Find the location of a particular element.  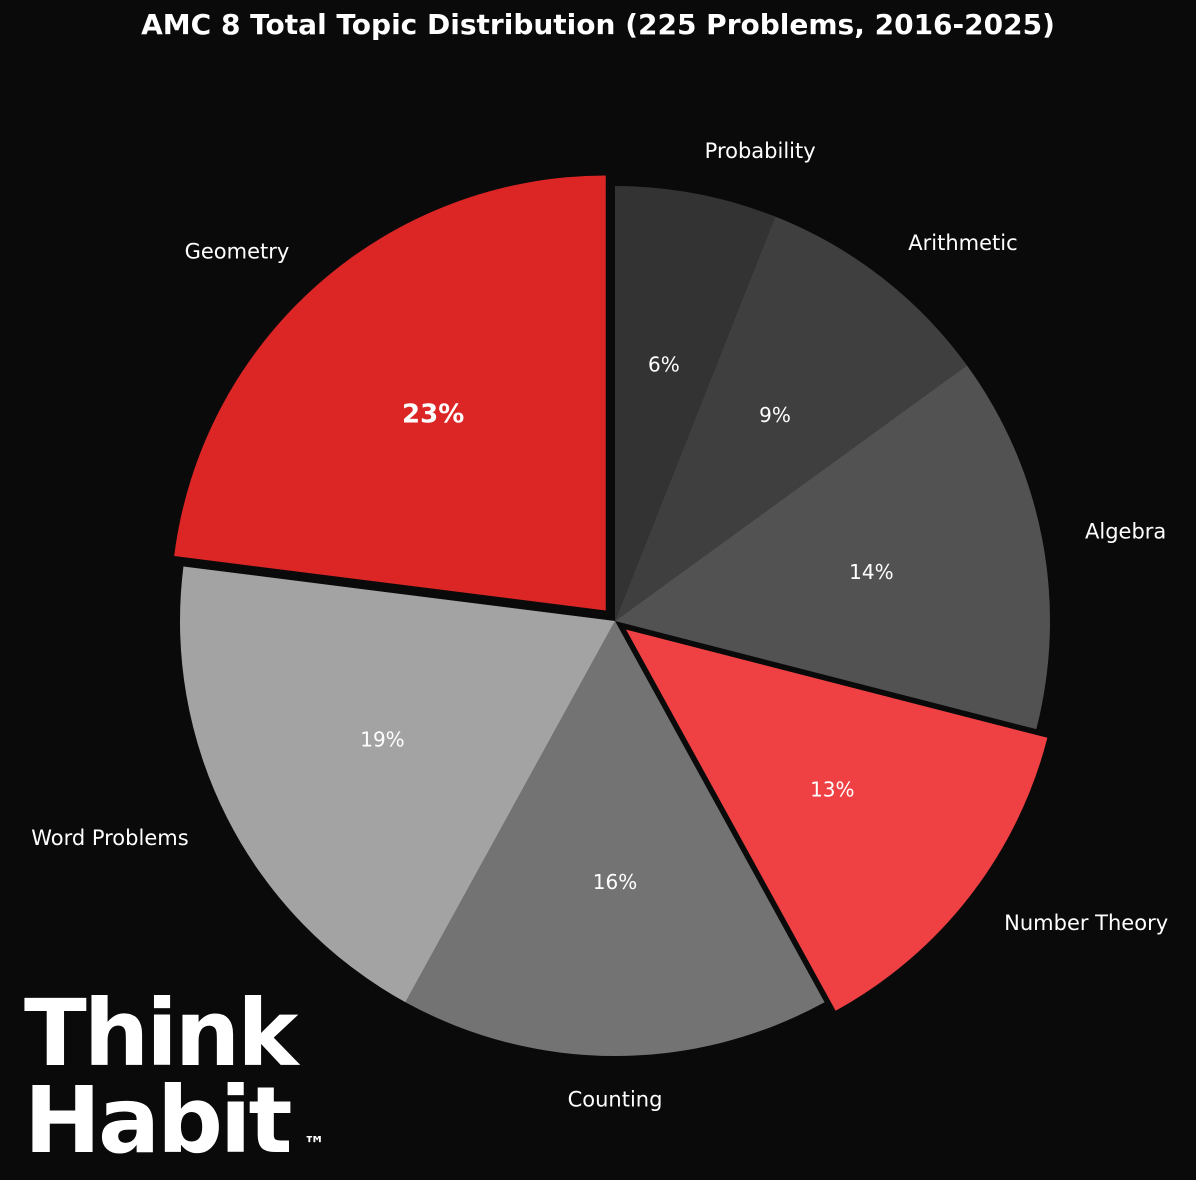

category-label-number-theory: Number Theory is located at coordinates (1086, 923).